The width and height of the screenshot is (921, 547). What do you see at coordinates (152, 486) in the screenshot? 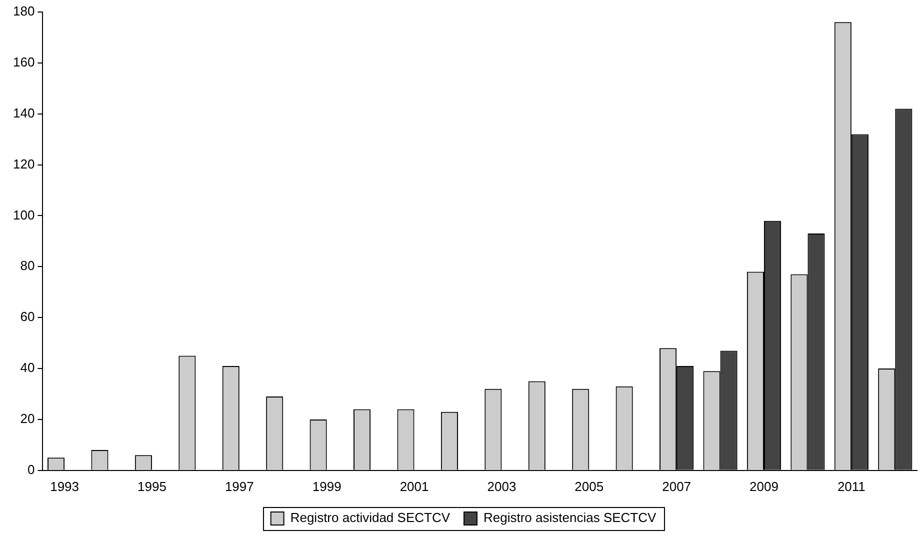
I see `x-tick-label: 1995` at bounding box center [152, 486].